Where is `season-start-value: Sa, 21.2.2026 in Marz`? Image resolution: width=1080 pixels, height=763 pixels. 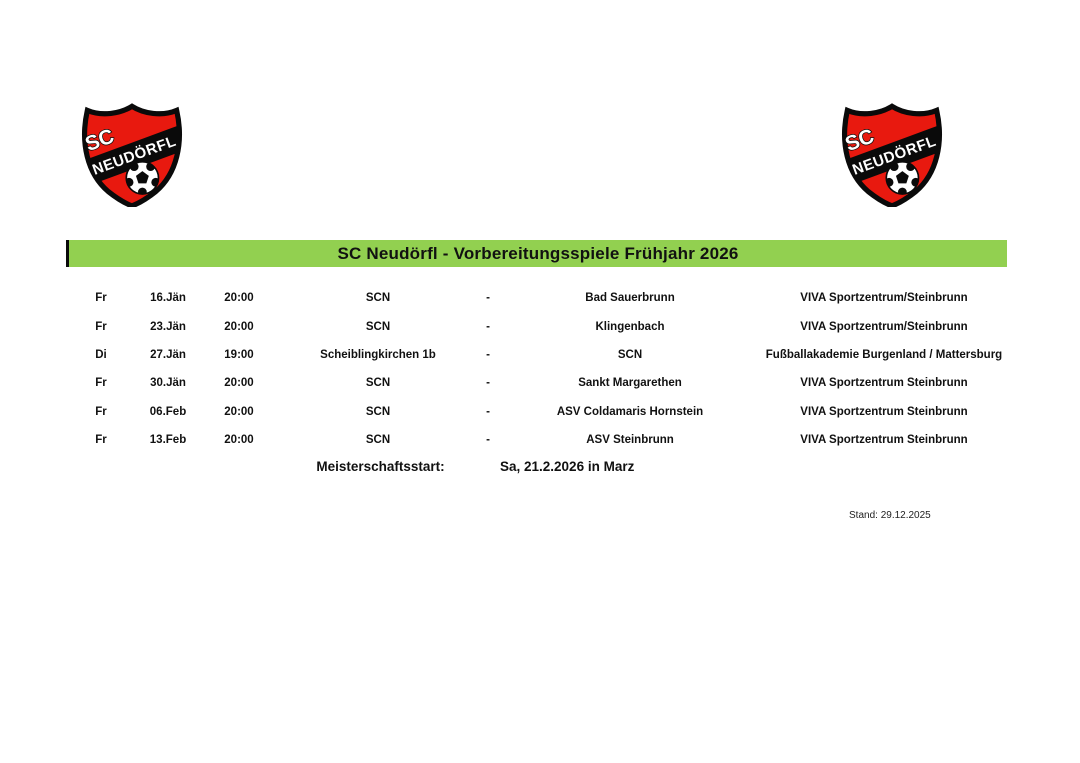 season-start-value: Sa, 21.2.2026 in Marz is located at coordinates (567, 466).